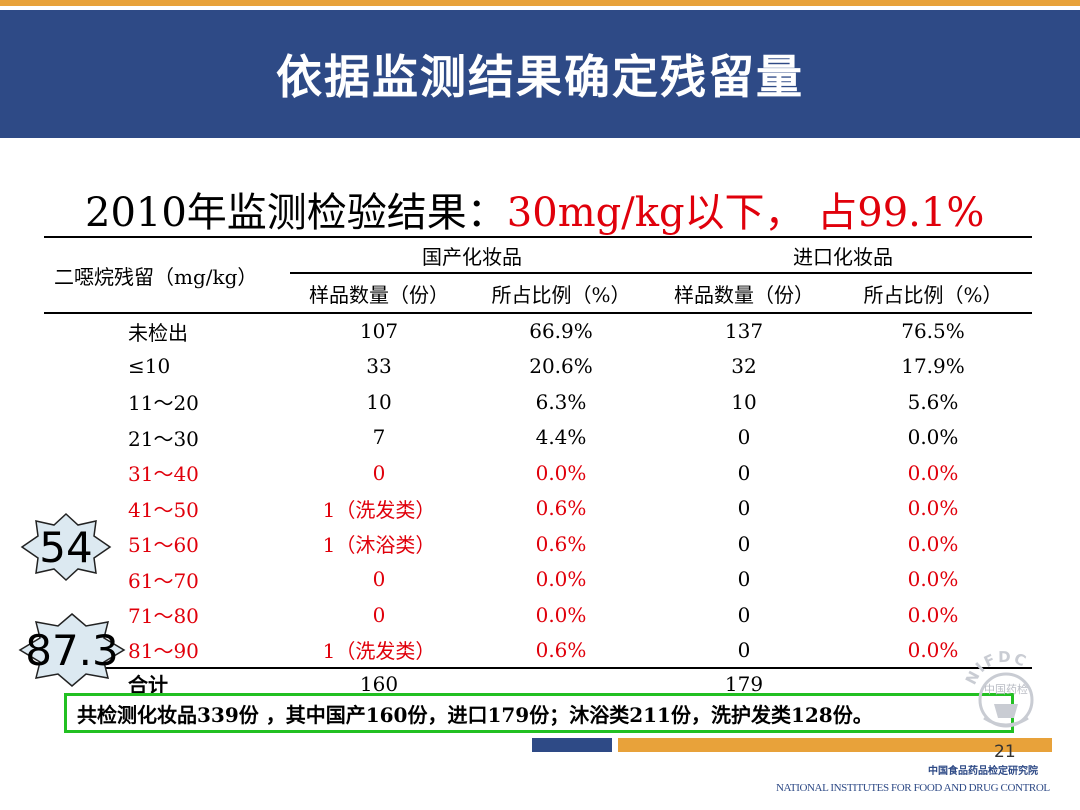 Image resolution: width=1080 pixels, height=810 pixels. Describe the element at coordinates (163, 545) in the screenshot. I see `range-cell: 51～60` at that location.